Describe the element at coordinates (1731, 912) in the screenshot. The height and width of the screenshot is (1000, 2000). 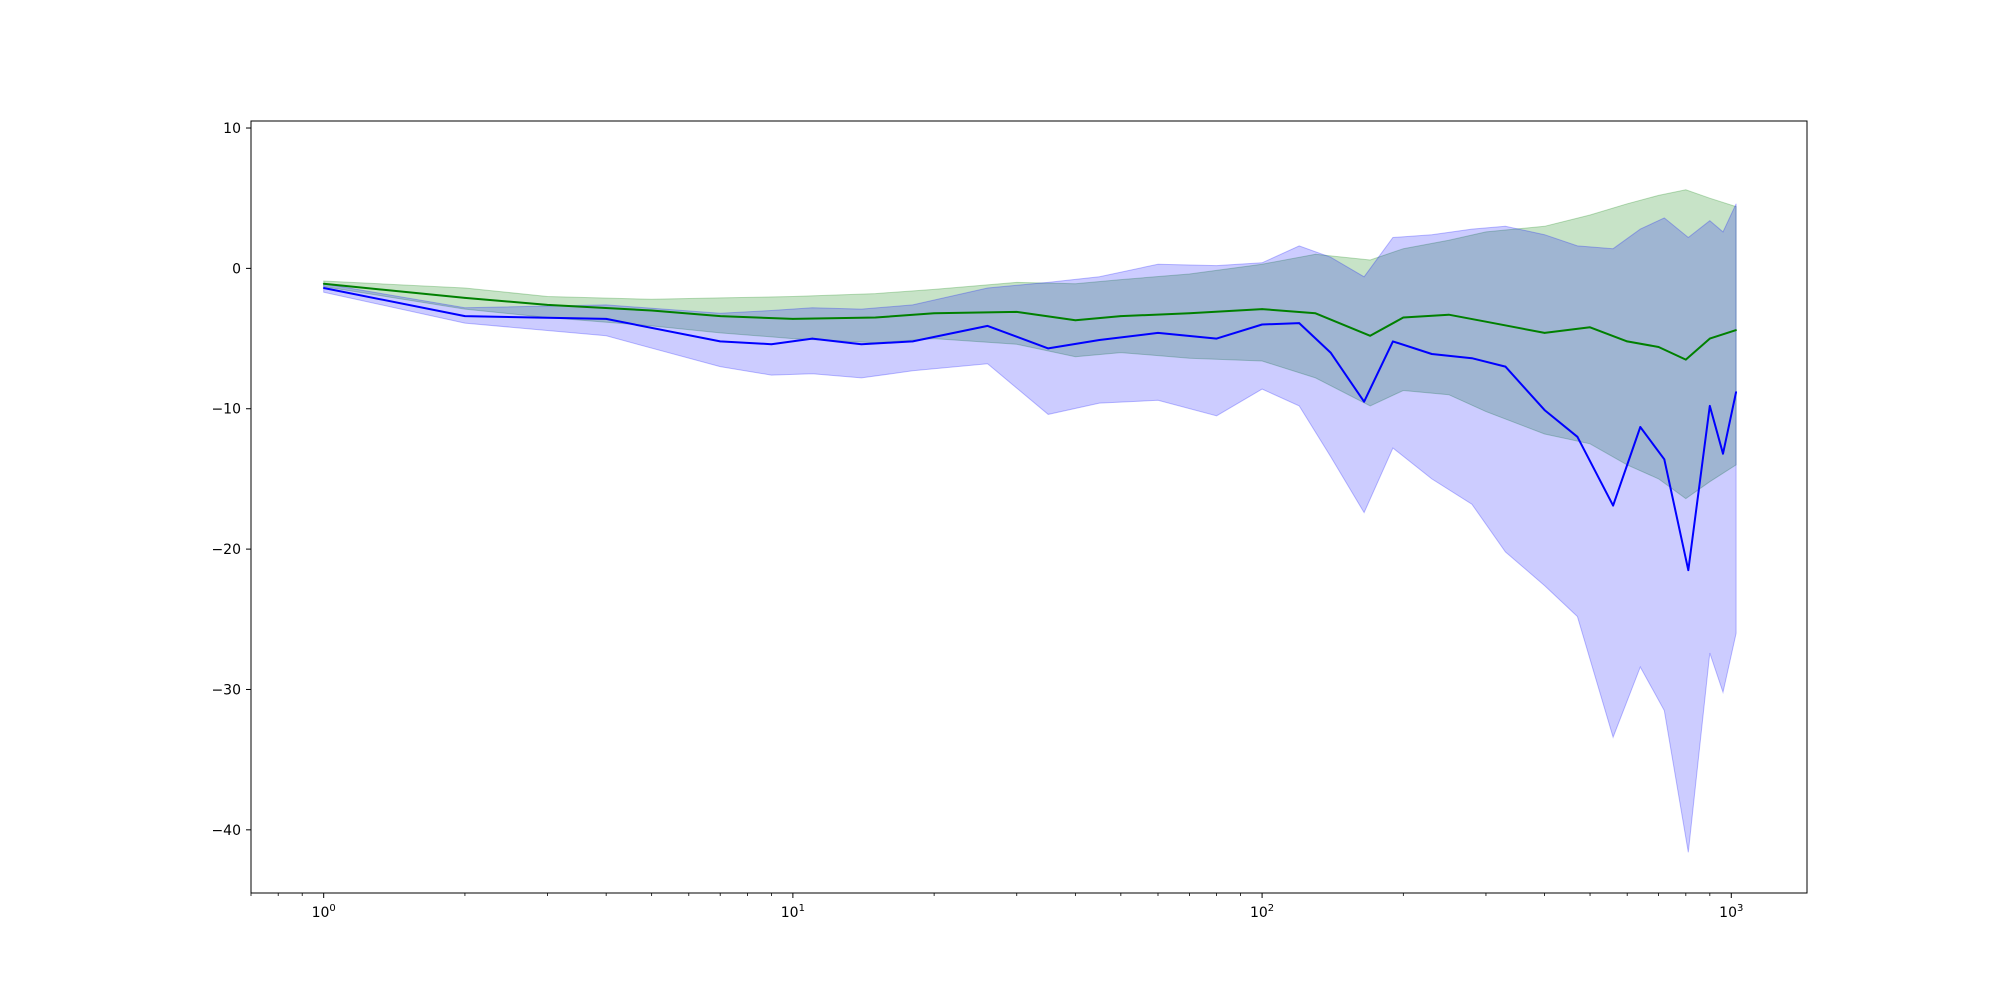
I see `x-tick-label: 10³` at that location.